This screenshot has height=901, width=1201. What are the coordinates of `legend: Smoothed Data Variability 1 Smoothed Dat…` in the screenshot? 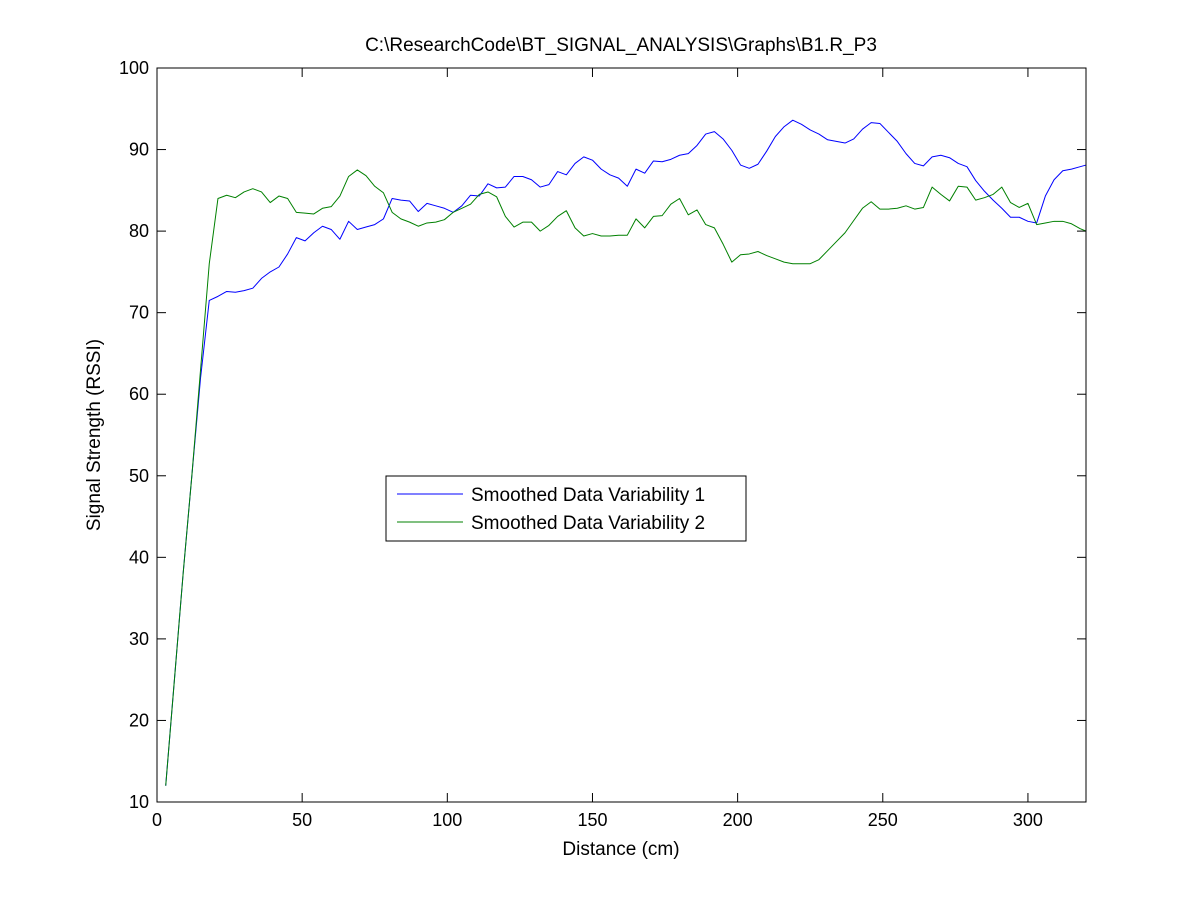 It's located at (566, 508).